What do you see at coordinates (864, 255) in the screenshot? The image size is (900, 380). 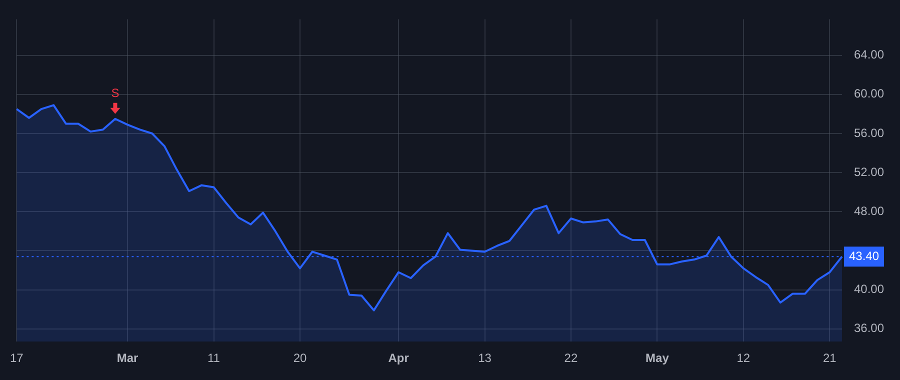 I see `ref-line-label: 43.40` at bounding box center [864, 255].